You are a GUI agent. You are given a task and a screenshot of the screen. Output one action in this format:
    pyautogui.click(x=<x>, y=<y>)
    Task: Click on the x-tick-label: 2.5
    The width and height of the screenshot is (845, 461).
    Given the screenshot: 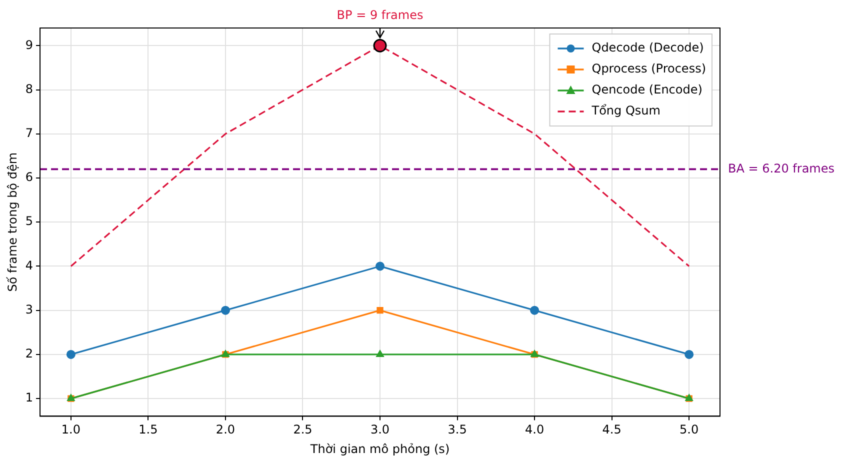 What is the action you would take?
    pyautogui.click(x=302, y=429)
    